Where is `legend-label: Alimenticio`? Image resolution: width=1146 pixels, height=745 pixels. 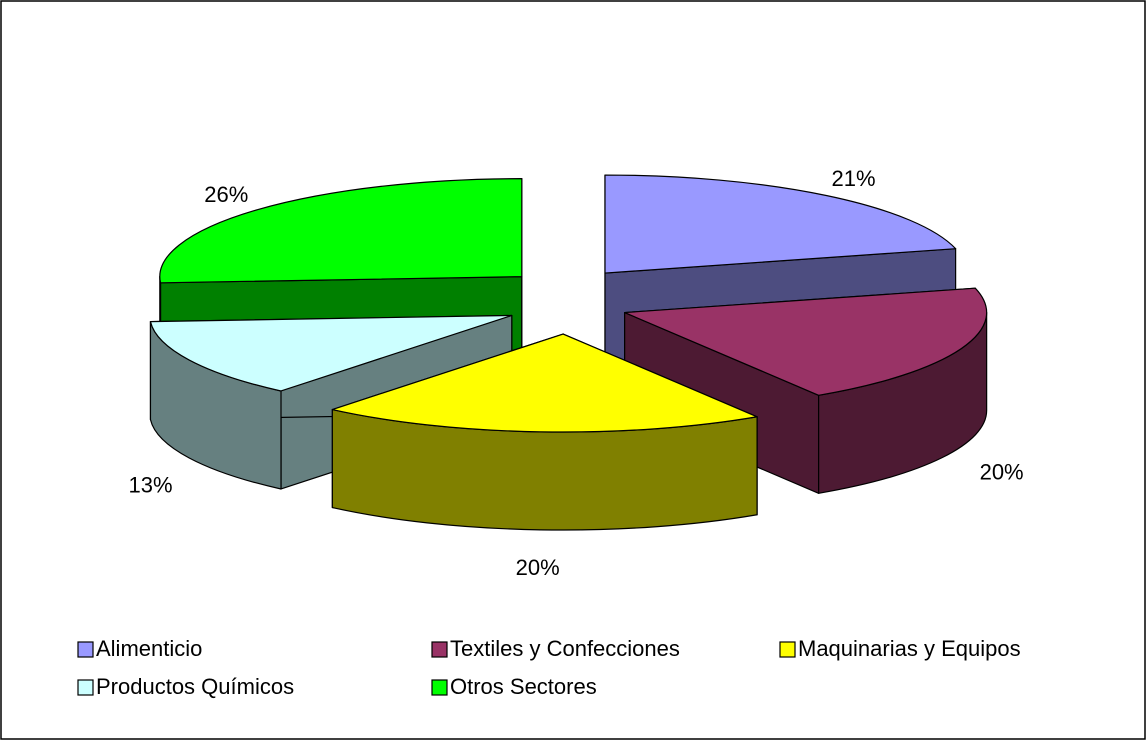 legend-label: Alimenticio is located at coordinates (149, 648).